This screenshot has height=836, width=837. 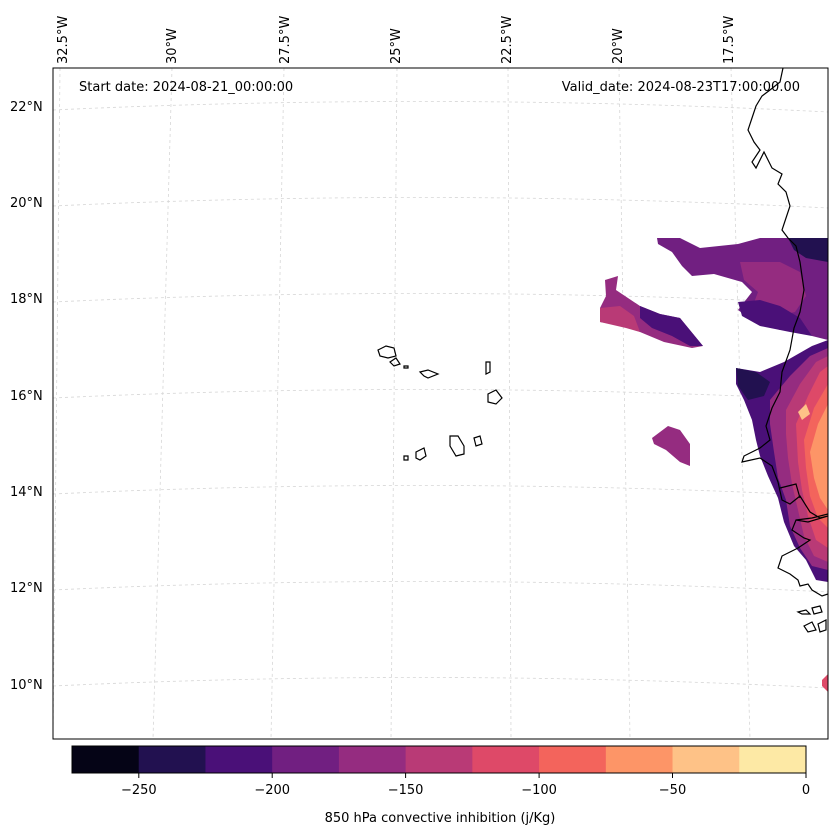 What do you see at coordinates (429, 374) in the screenshot?
I see `cape-verde-sao-nicolau` at bounding box center [429, 374].